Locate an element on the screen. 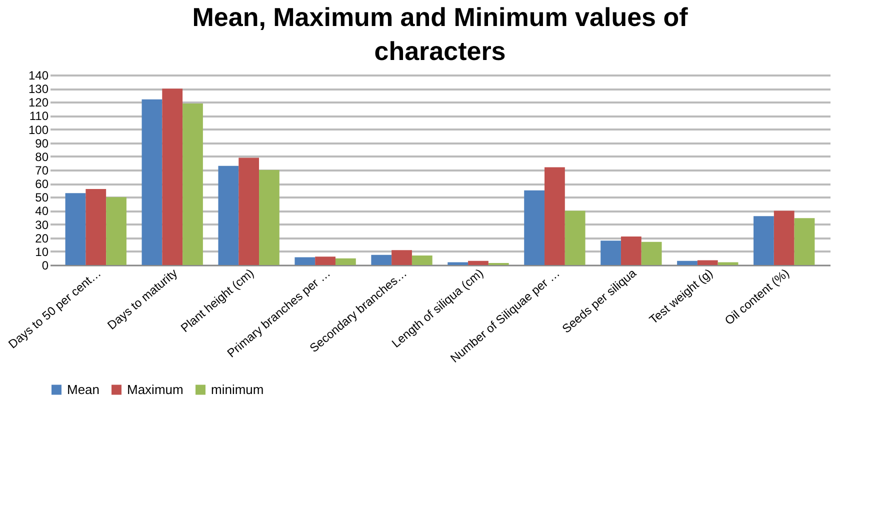 The image size is (896, 522). legend-label: minimum is located at coordinates (237, 389).